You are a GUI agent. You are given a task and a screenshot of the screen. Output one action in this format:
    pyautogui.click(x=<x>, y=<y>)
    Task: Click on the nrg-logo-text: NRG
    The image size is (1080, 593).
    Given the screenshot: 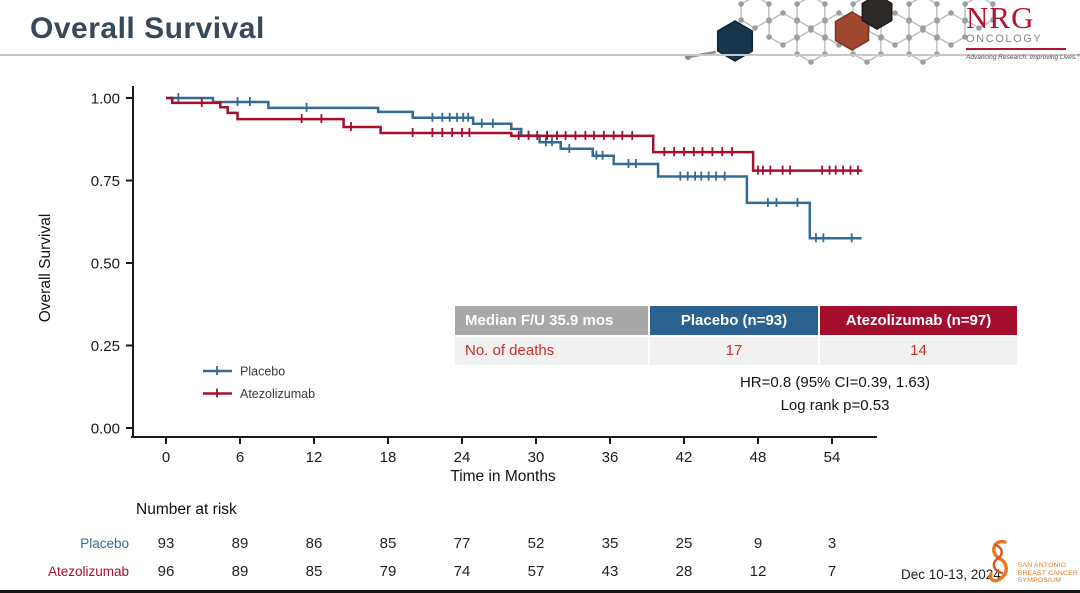 What is the action you would take?
    pyautogui.click(x=1000, y=17)
    